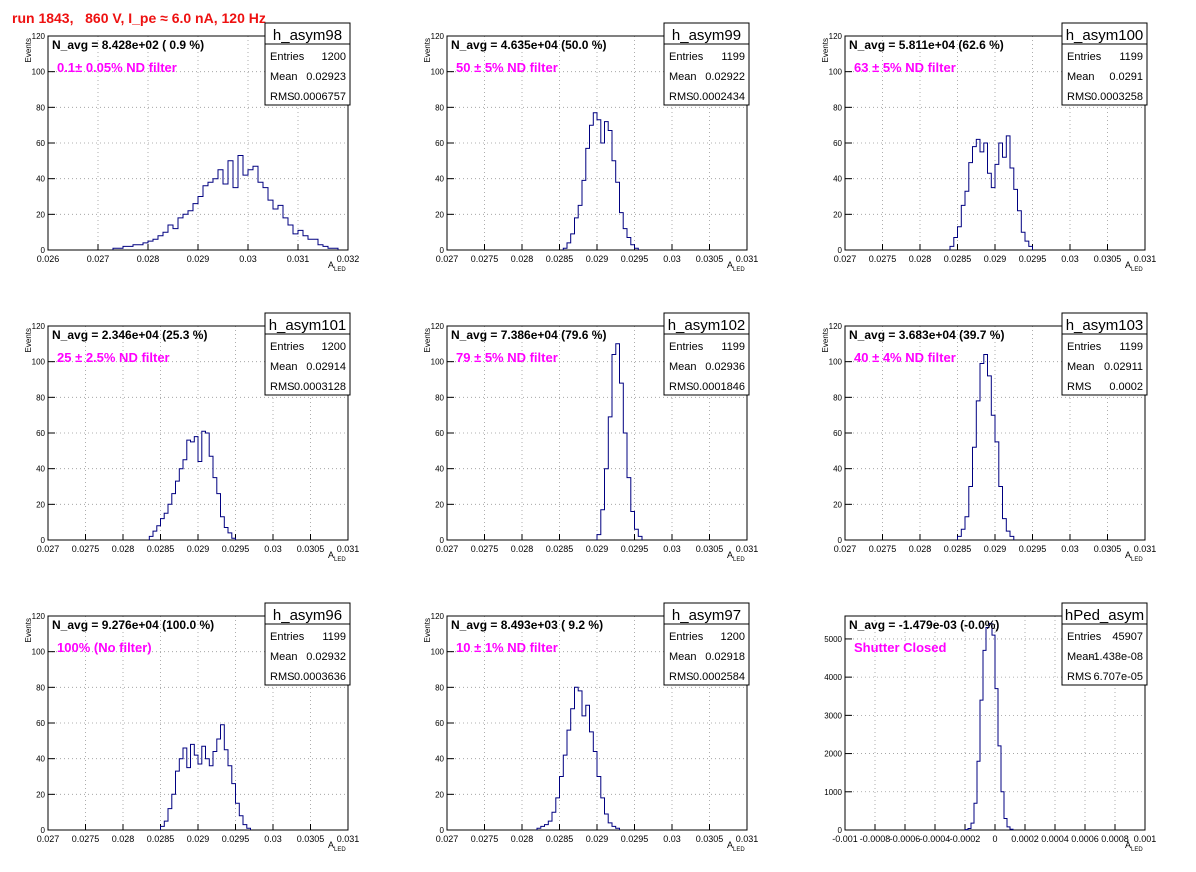 The image size is (1196, 872). What do you see at coordinates (725, 657) in the screenshot?
I see `stats-value: 0.02918` at bounding box center [725, 657].